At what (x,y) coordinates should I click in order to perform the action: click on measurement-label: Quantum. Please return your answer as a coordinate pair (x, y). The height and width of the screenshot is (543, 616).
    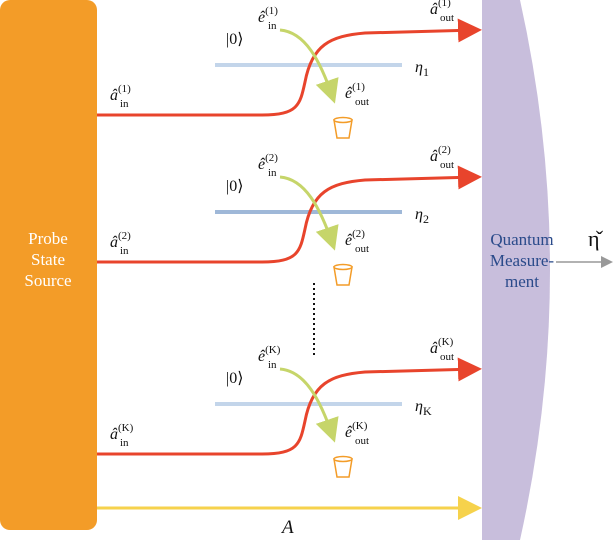
    Looking at the image, I should click on (521, 239).